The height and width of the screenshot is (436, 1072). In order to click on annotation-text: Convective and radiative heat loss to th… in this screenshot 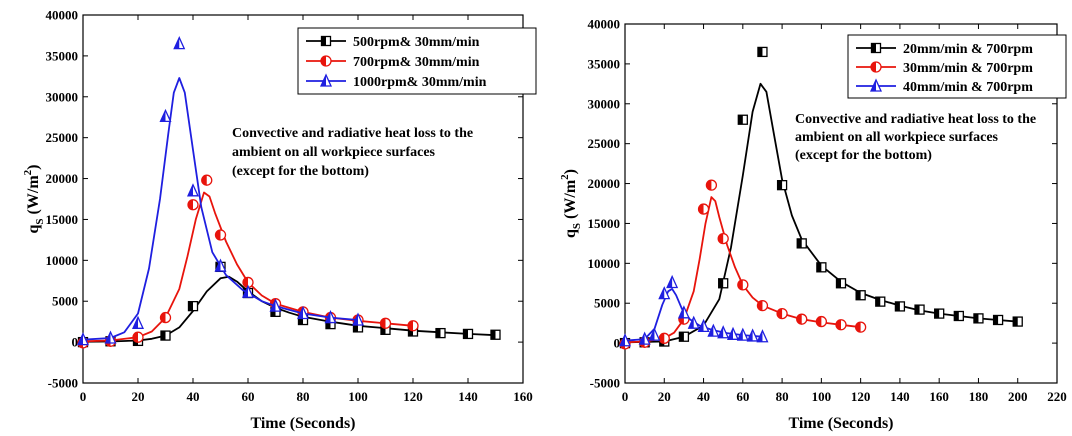, I will do `click(915, 119)`.